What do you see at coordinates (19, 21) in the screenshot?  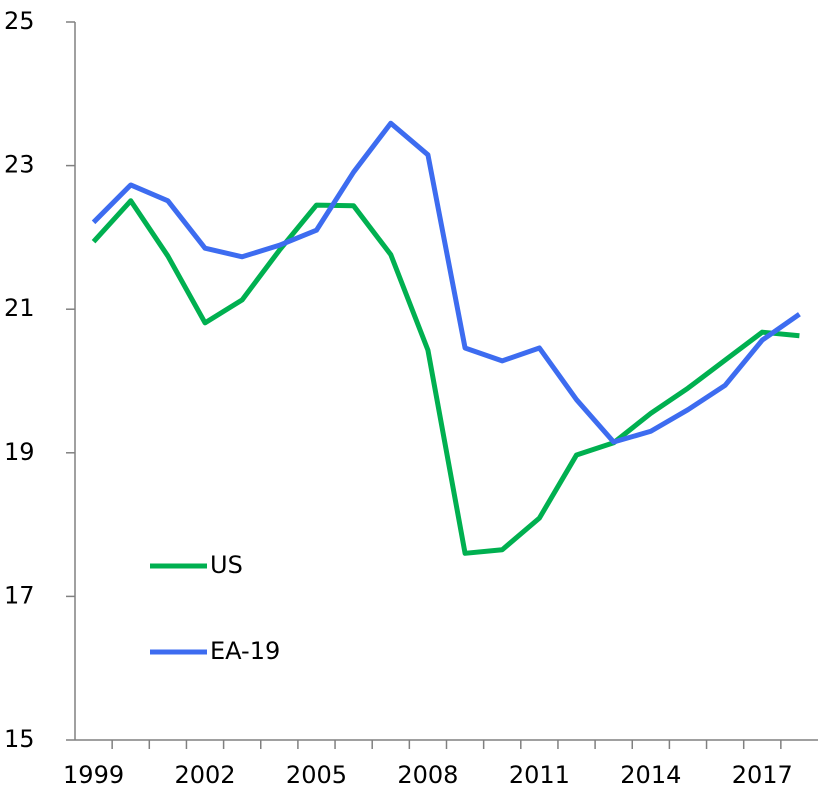 I see `y-tick-label: 25` at bounding box center [19, 21].